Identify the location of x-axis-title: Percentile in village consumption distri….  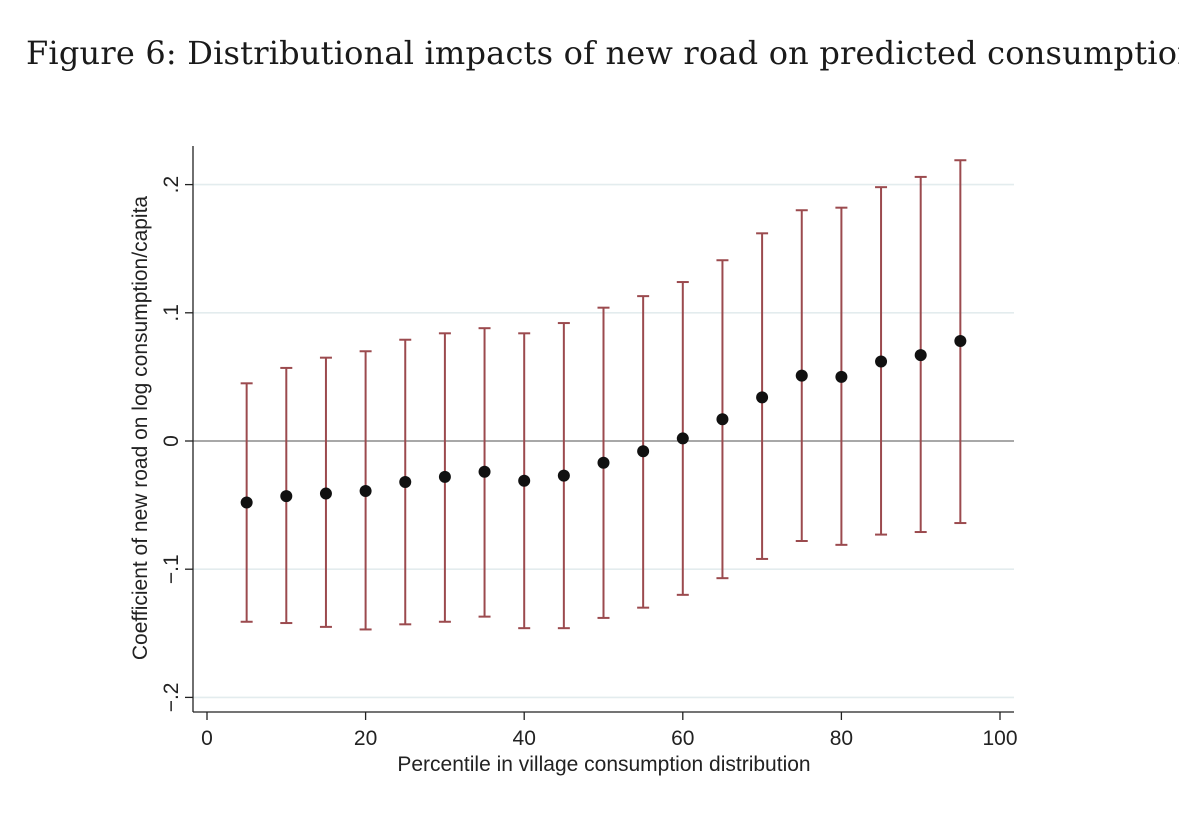
(603, 764).